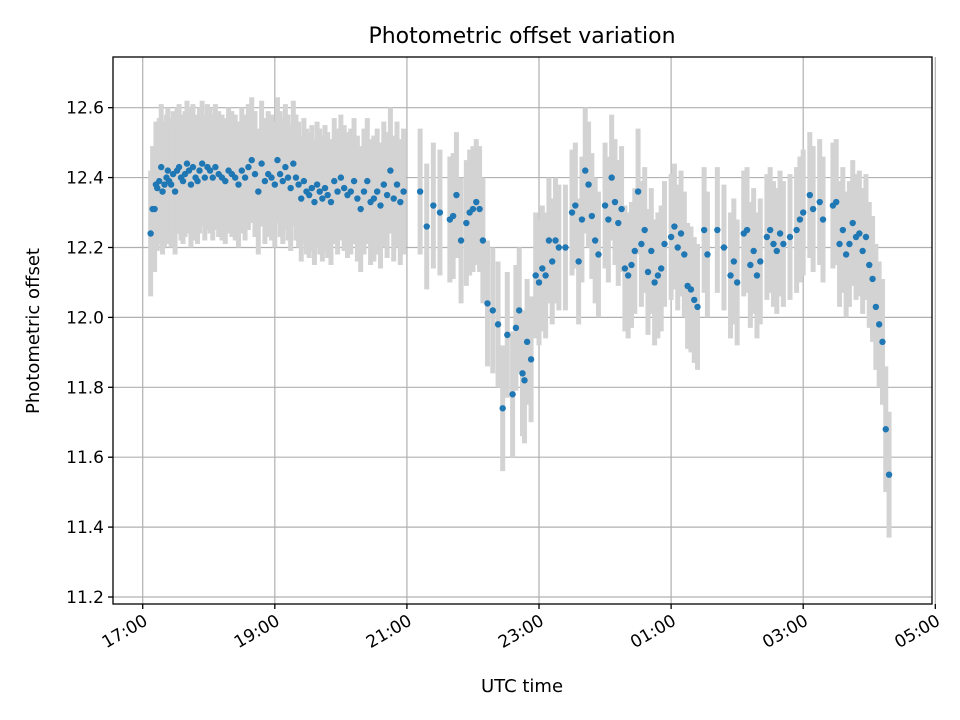 The image size is (960, 720). I want to click on x-axis: 17:00 19:00 21:00 23:00 01:00 03:00 05:00, so click(521, 628).